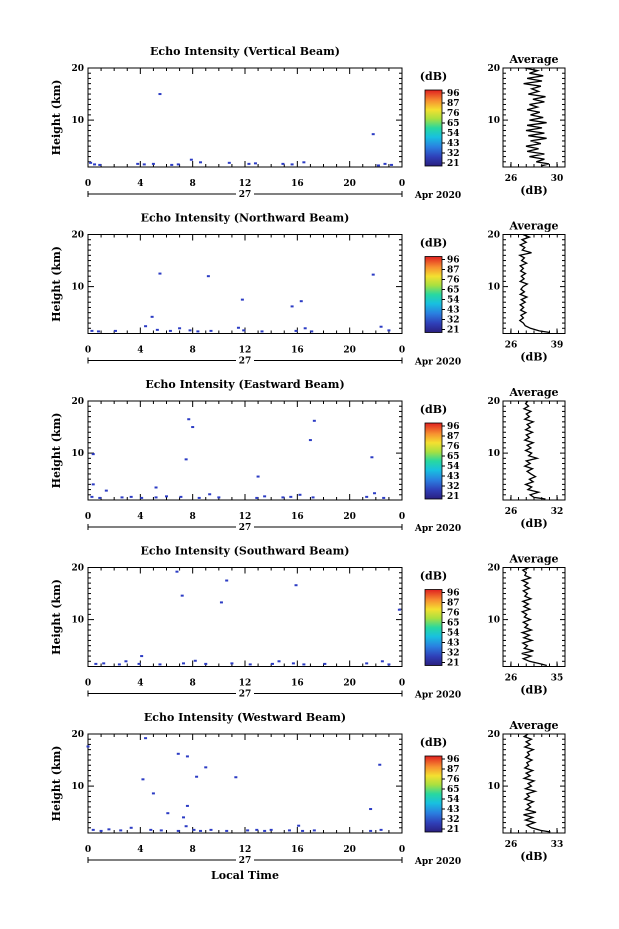  Describe the element at coordinates (557, 346) in the screenshot. I see `avg-x-tick-label: 39` at that location.